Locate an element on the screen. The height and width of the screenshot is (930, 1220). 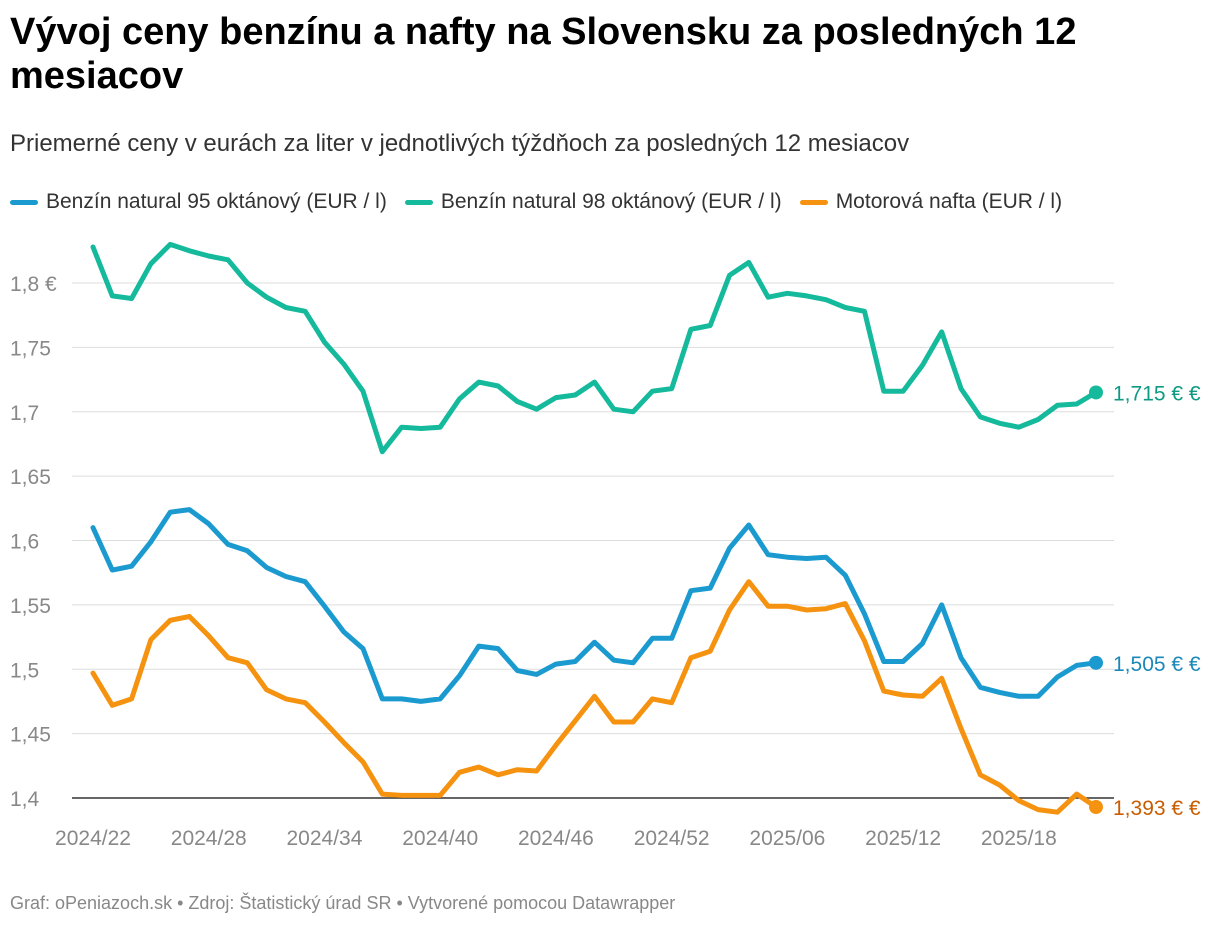
legend-label-benzin-98: Benzín natural 98 oktánový (EUR / l) is located at coordinates (611, 201).